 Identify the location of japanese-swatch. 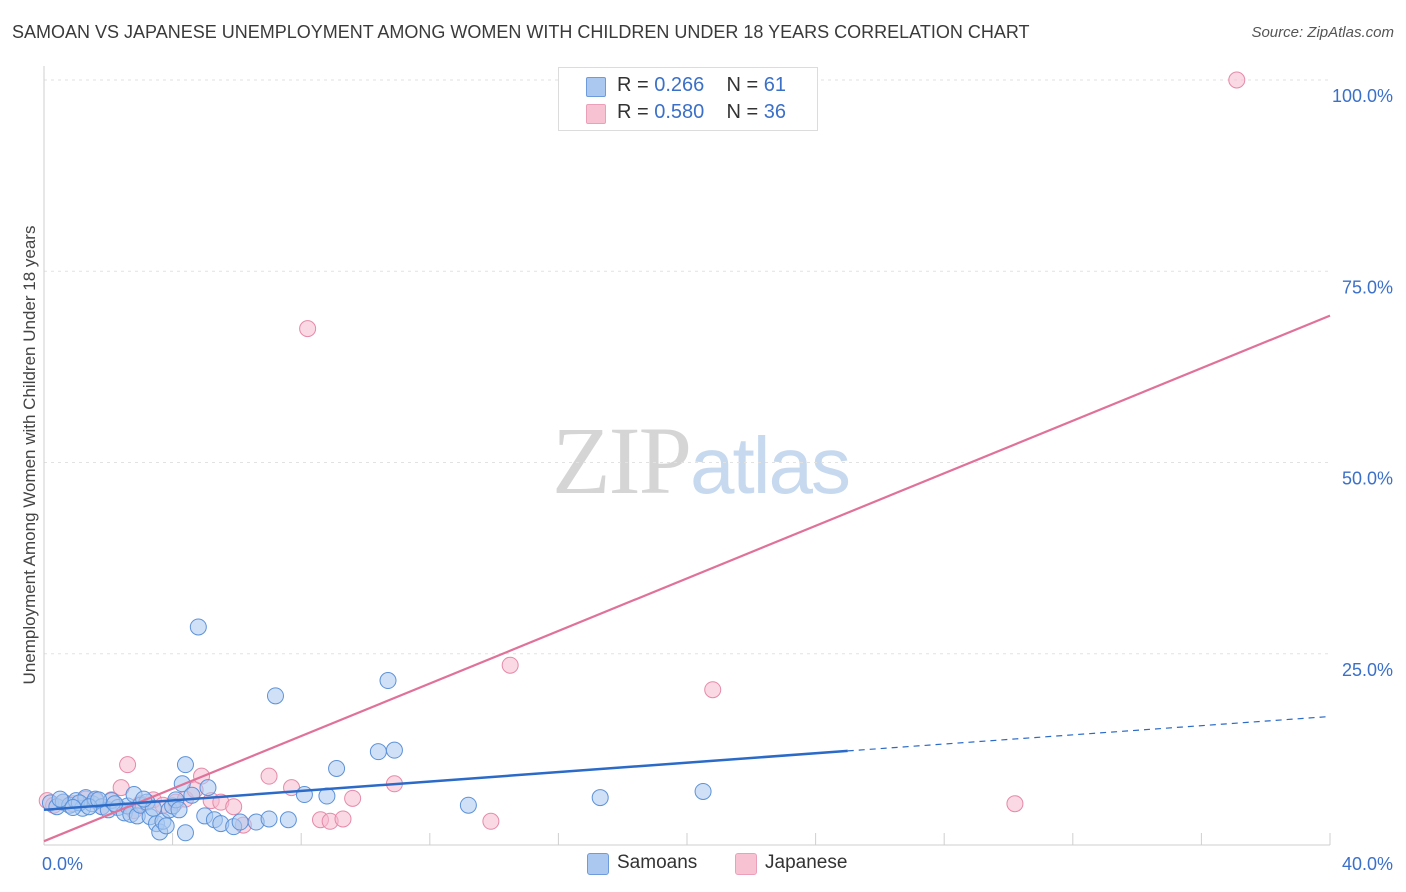
(596, 114).